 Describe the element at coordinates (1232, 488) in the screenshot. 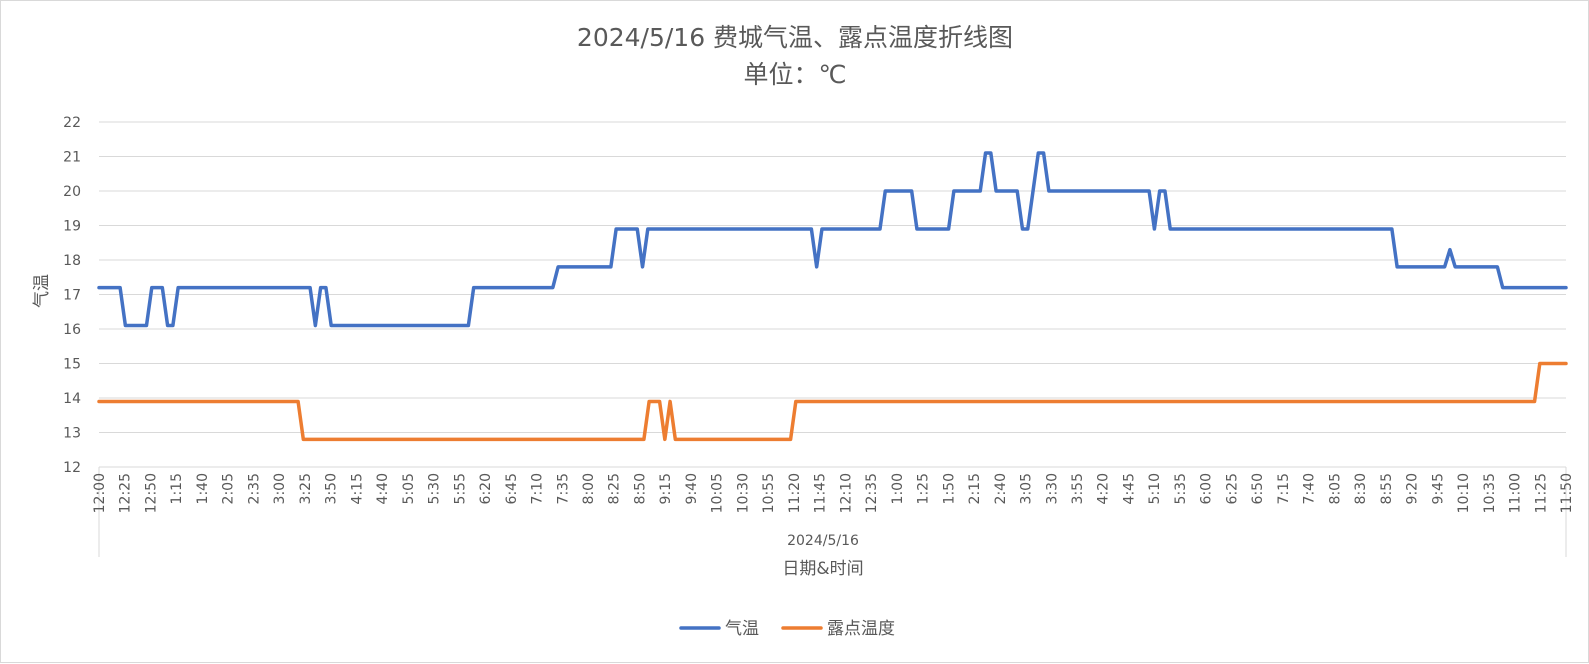

I see `x-tick-label: 6:25` at that location.